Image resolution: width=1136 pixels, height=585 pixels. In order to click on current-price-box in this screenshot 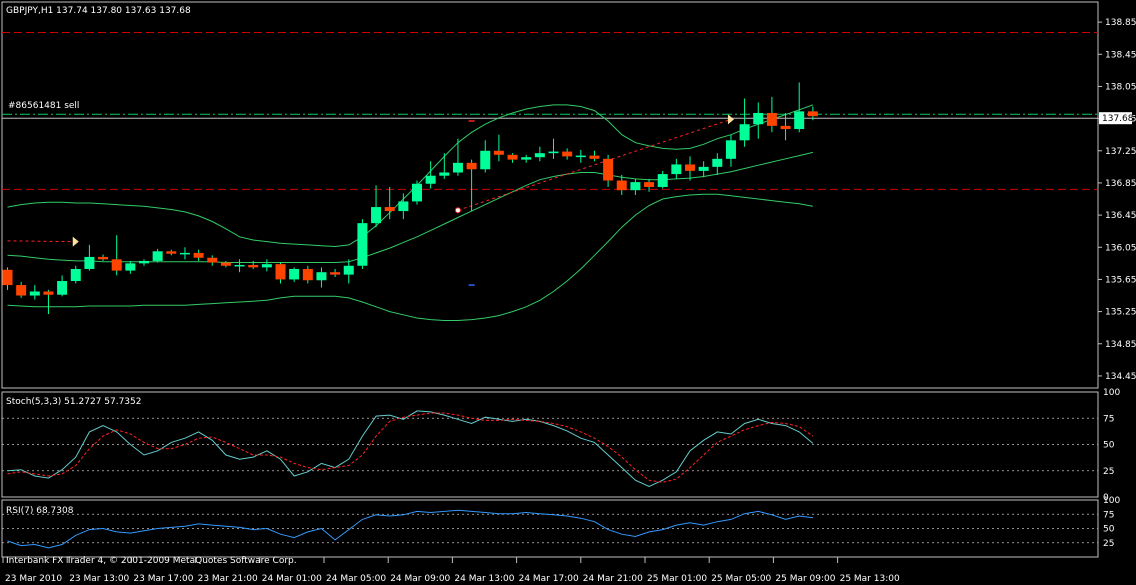, I will do `click(1115, 118)`.